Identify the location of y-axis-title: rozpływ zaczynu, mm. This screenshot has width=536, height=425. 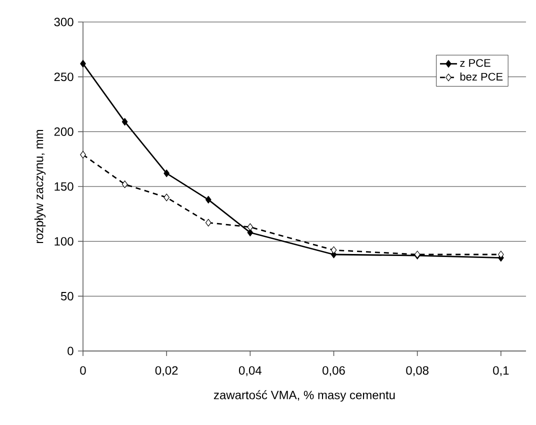
(40, 187).